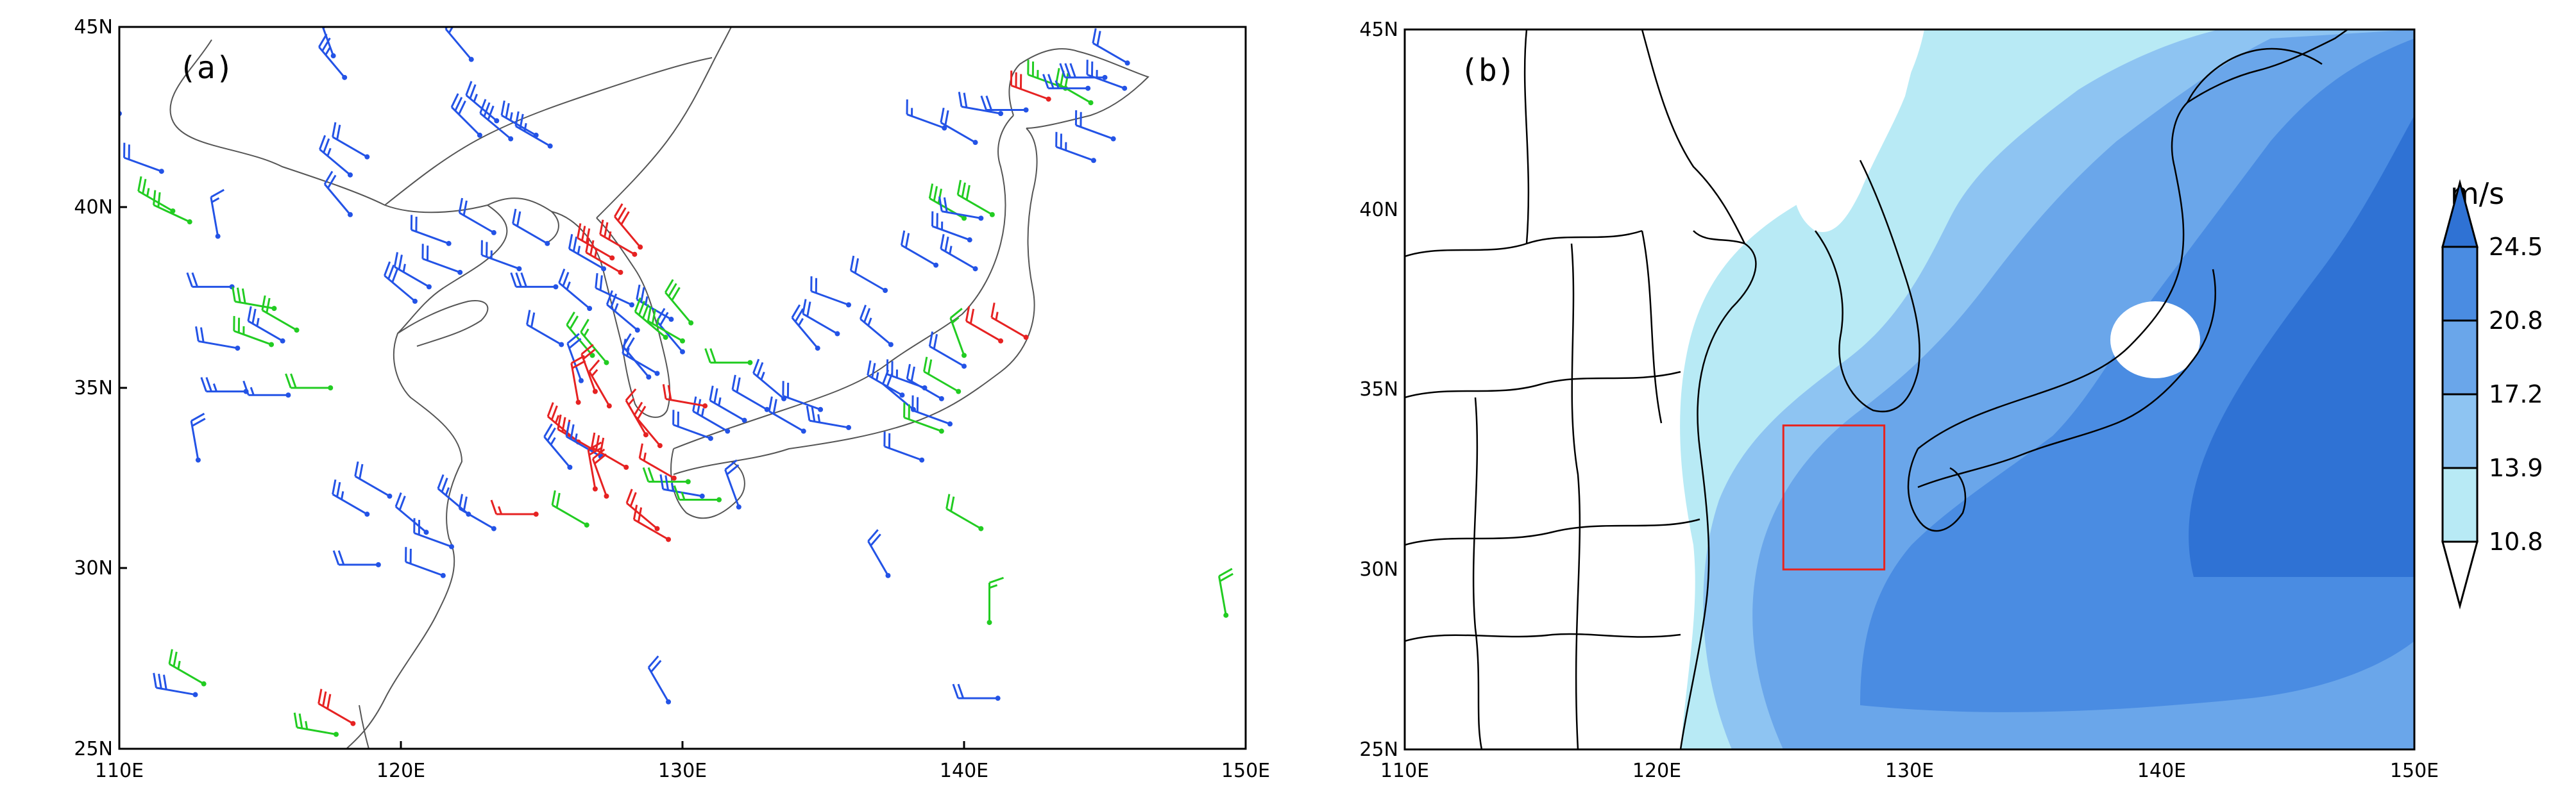 The width and height of the screenshot is (2576, 802). I want to click on colorbar-label-10-8: 10.8, so click(2516, 542).